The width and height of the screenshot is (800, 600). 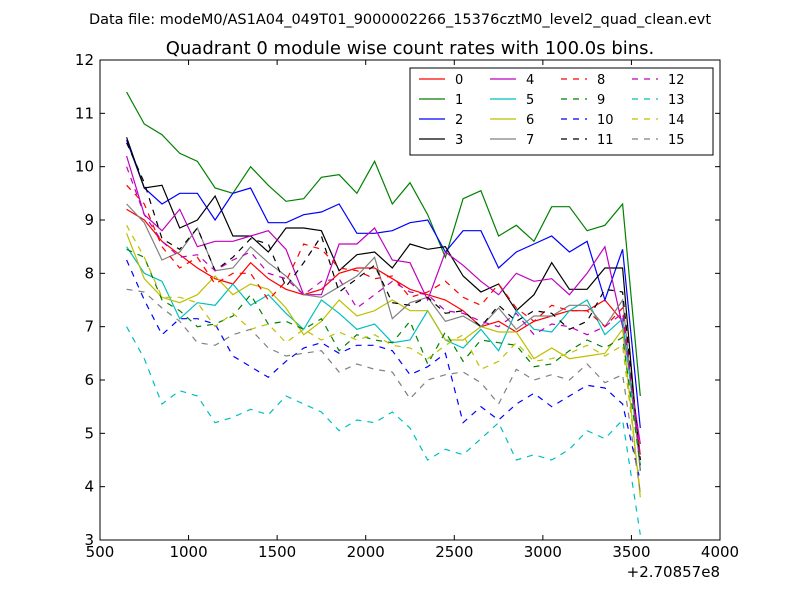 I want to click on legend-label-8: 8, so click(x=601, y=80).